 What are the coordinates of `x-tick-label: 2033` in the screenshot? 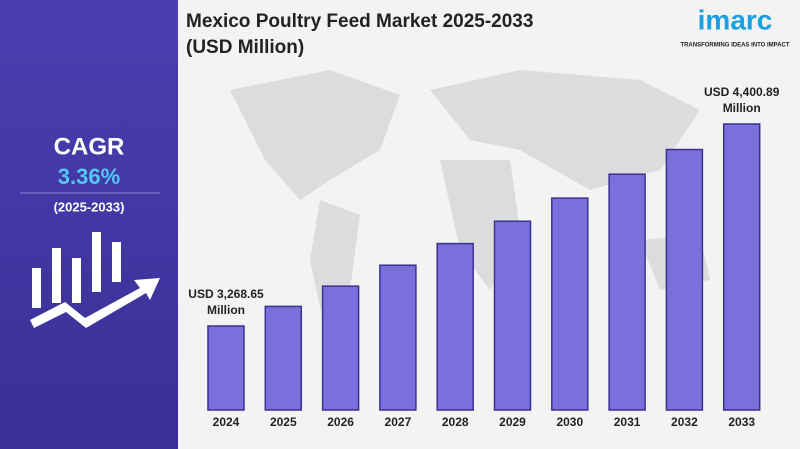 It's located at (741, 422).